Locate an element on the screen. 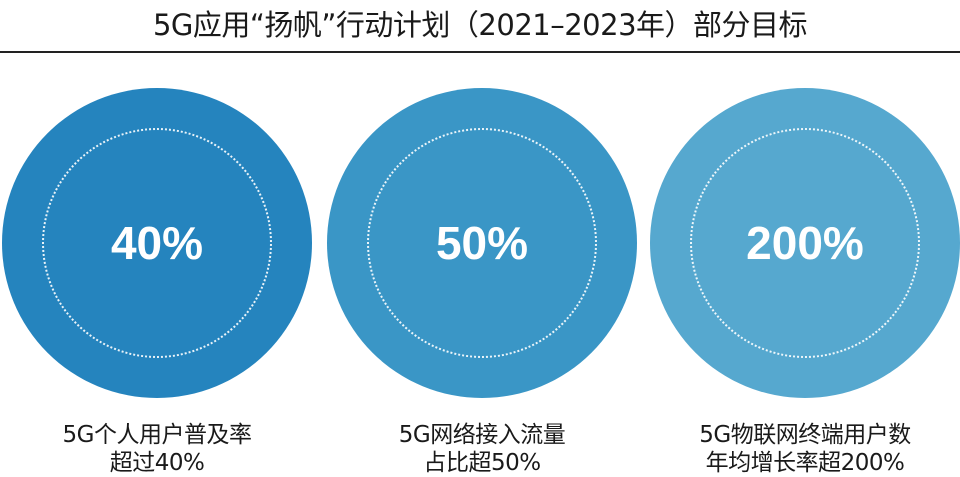 Image resolution: width=960 pixels, height=477 pixels. label-line: 5G个人用户普及率 is located at coordinates (157, 435).